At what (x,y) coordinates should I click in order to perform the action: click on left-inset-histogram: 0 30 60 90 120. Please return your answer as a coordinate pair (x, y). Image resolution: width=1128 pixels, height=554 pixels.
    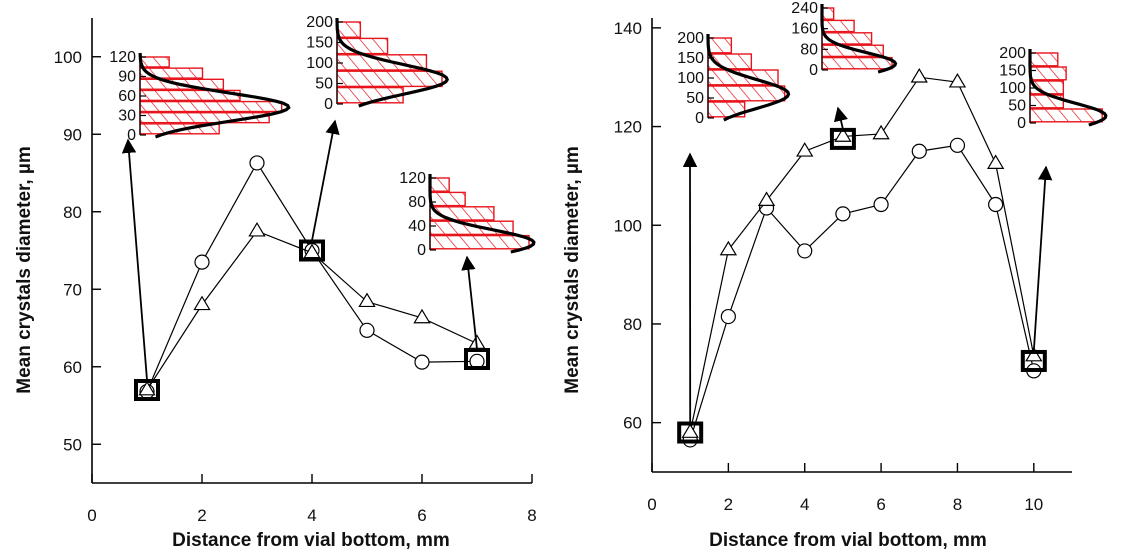
    Looking at the image, I should click on (200, 96).